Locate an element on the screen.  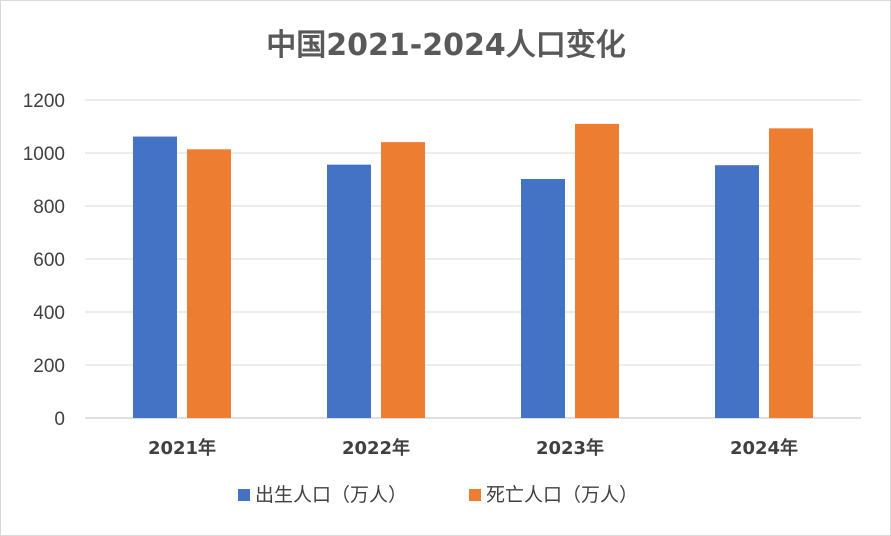
y-tick-label: 1000 is located at coordinates (44, 154).